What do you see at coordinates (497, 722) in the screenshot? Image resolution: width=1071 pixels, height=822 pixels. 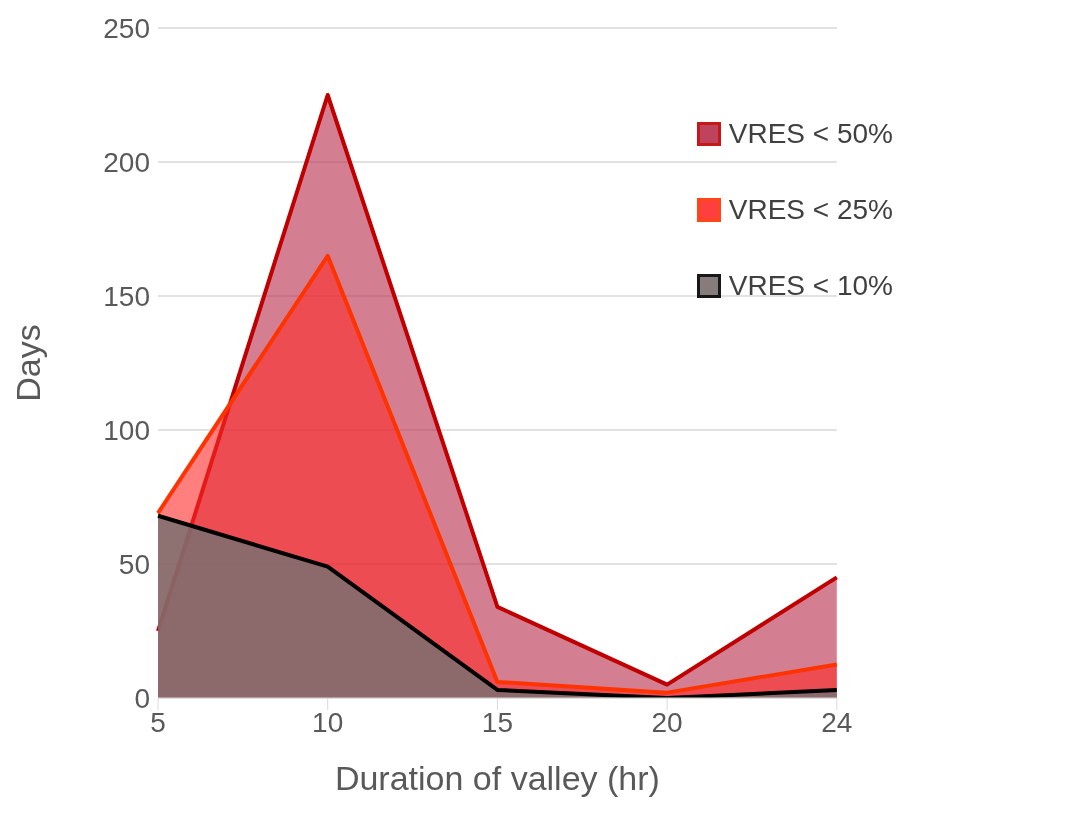 I see `x-tick-label: 15` at bounding box center [497, 722].